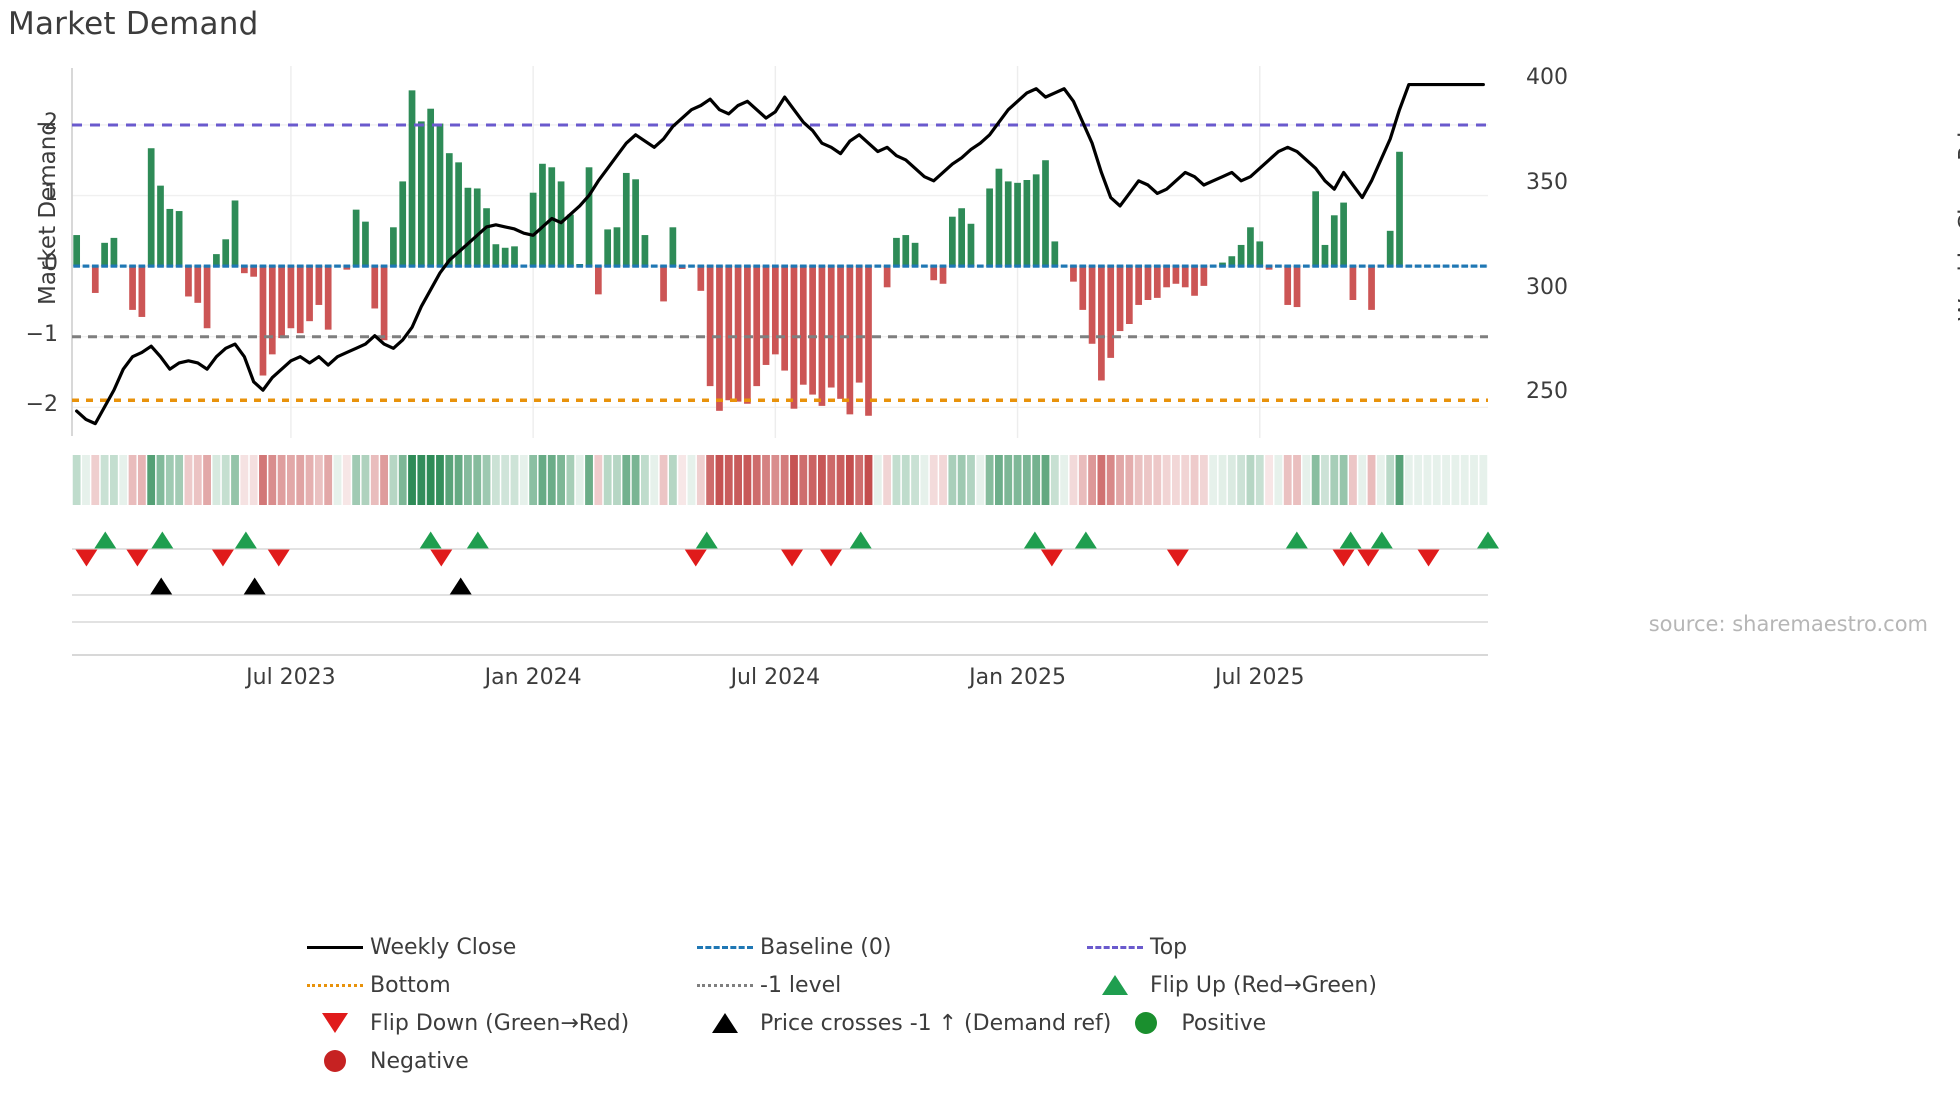 This screenshot has width=1960, height=1102. Describe the element at coordinates (900, 1023) in the screenshot. I see `legend-item: Price crosses -1 ↑ (Demand ref)` at that location.